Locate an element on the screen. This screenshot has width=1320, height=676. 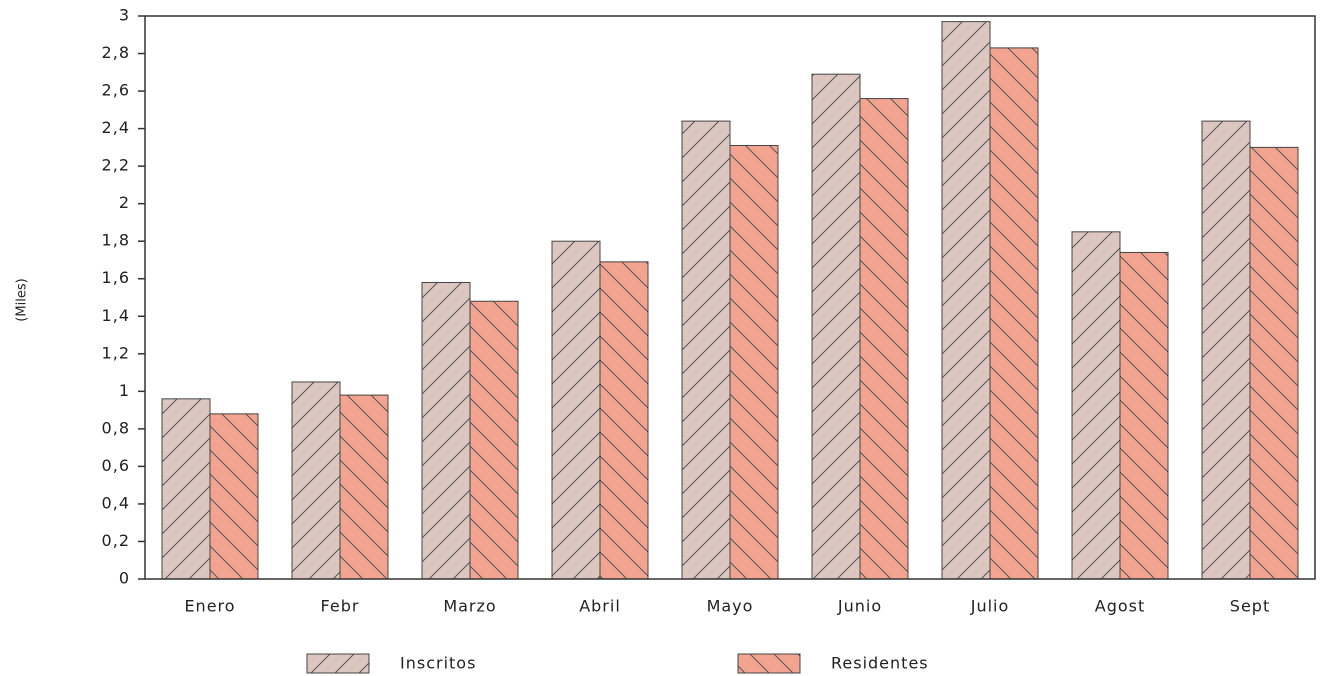
y-tick-label: 2 is located at coordinates (124, 202).